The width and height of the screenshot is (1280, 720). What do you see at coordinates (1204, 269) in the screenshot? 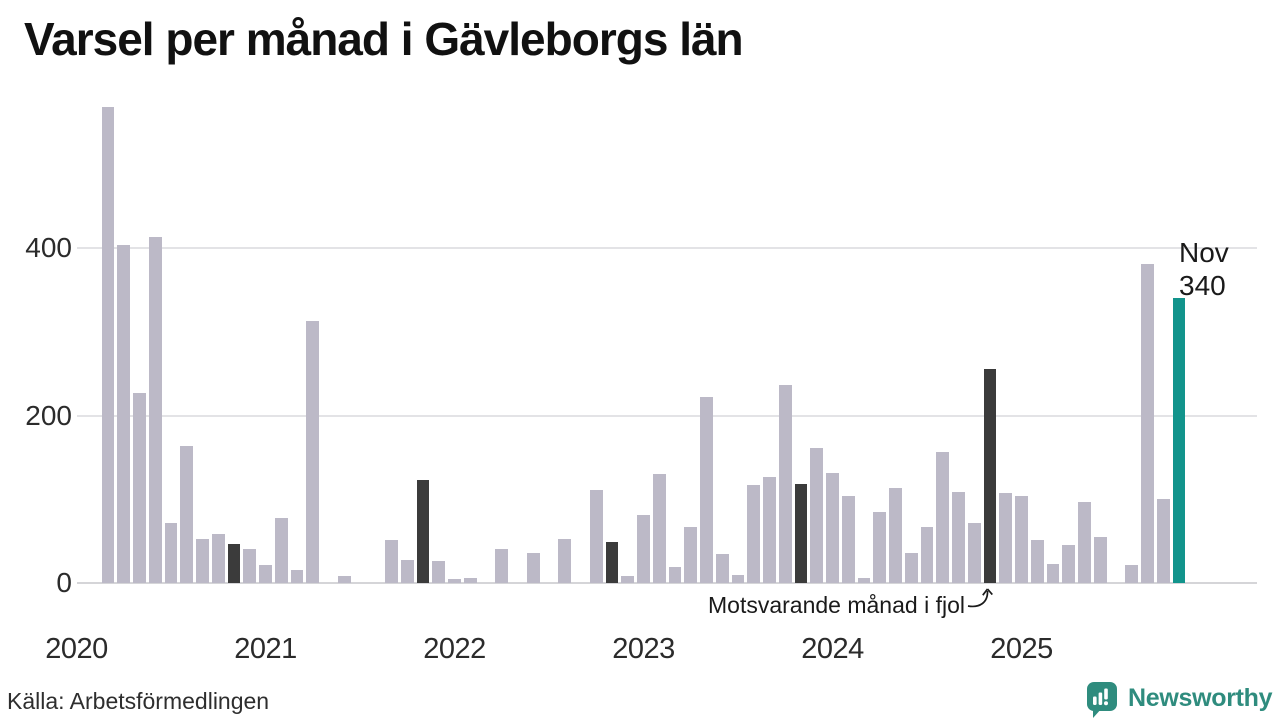
I see `current-bar-label: Nov 340` at bounding box center [1204, 269].